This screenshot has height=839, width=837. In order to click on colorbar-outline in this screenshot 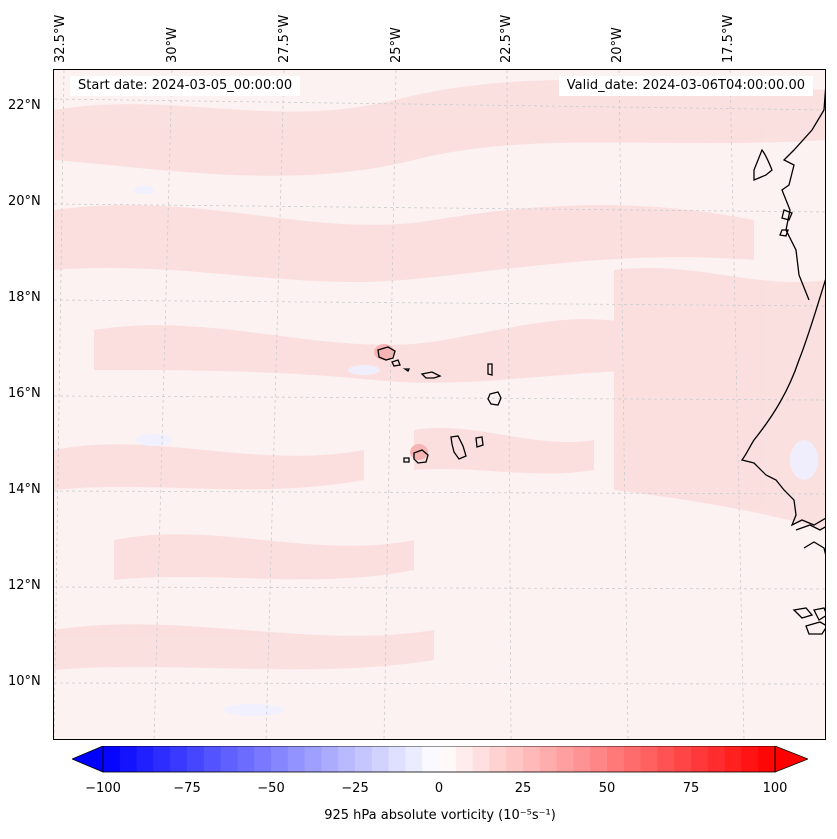, I will do `click(439, 759)`.